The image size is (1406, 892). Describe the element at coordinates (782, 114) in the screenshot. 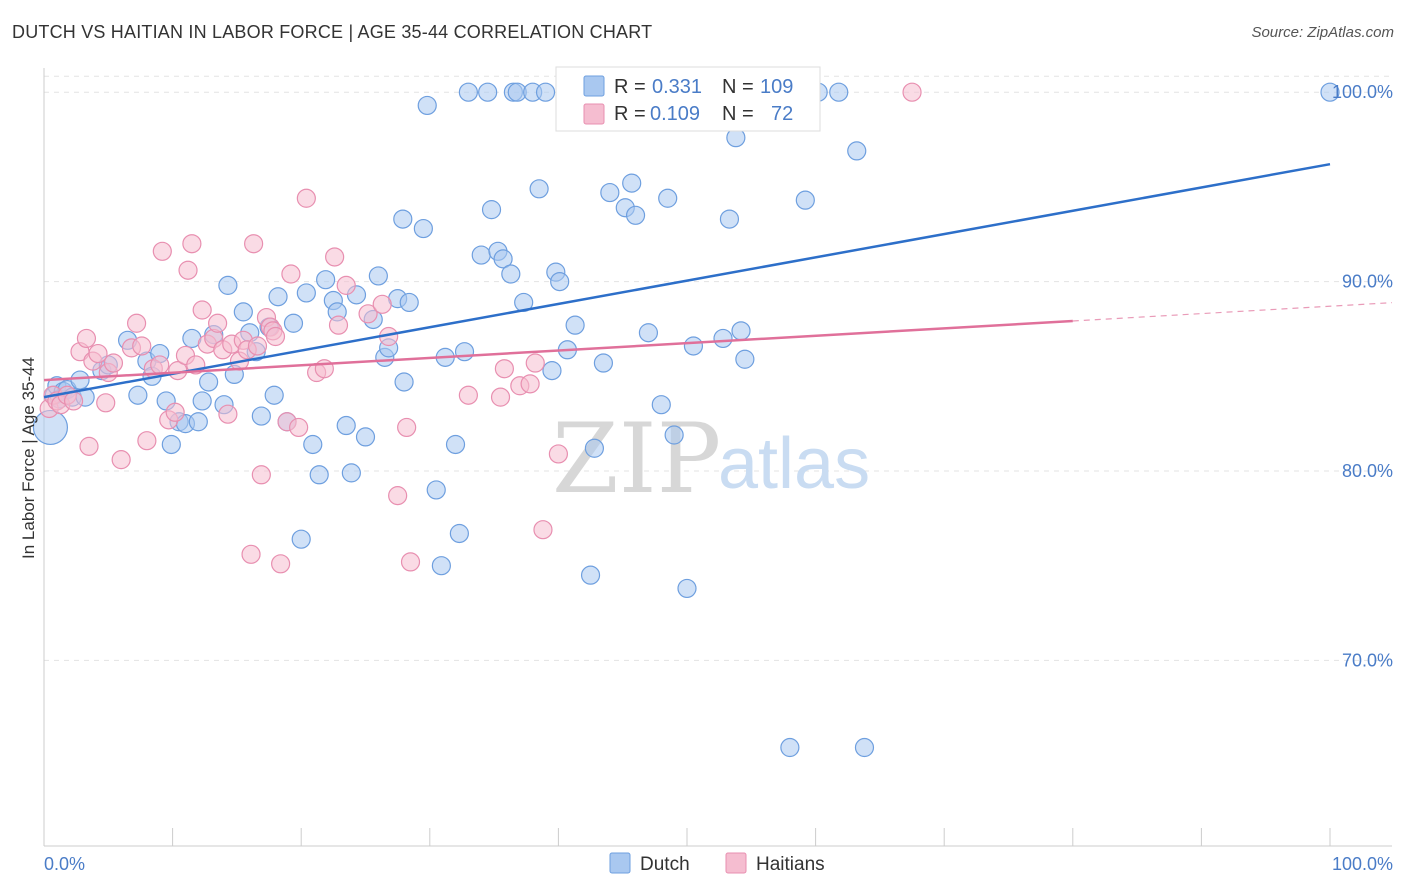

I see `legend-haitian-n-value: 72` at that location.